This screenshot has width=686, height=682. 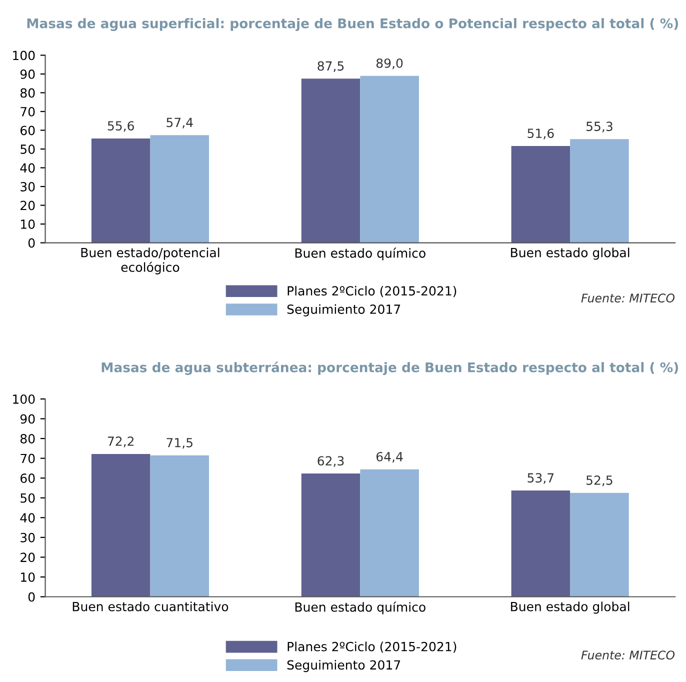 What do you see at coordinates (541, 134) in the screenshot?
I see `data-label: 51,6` at bounding box center [541, 134].